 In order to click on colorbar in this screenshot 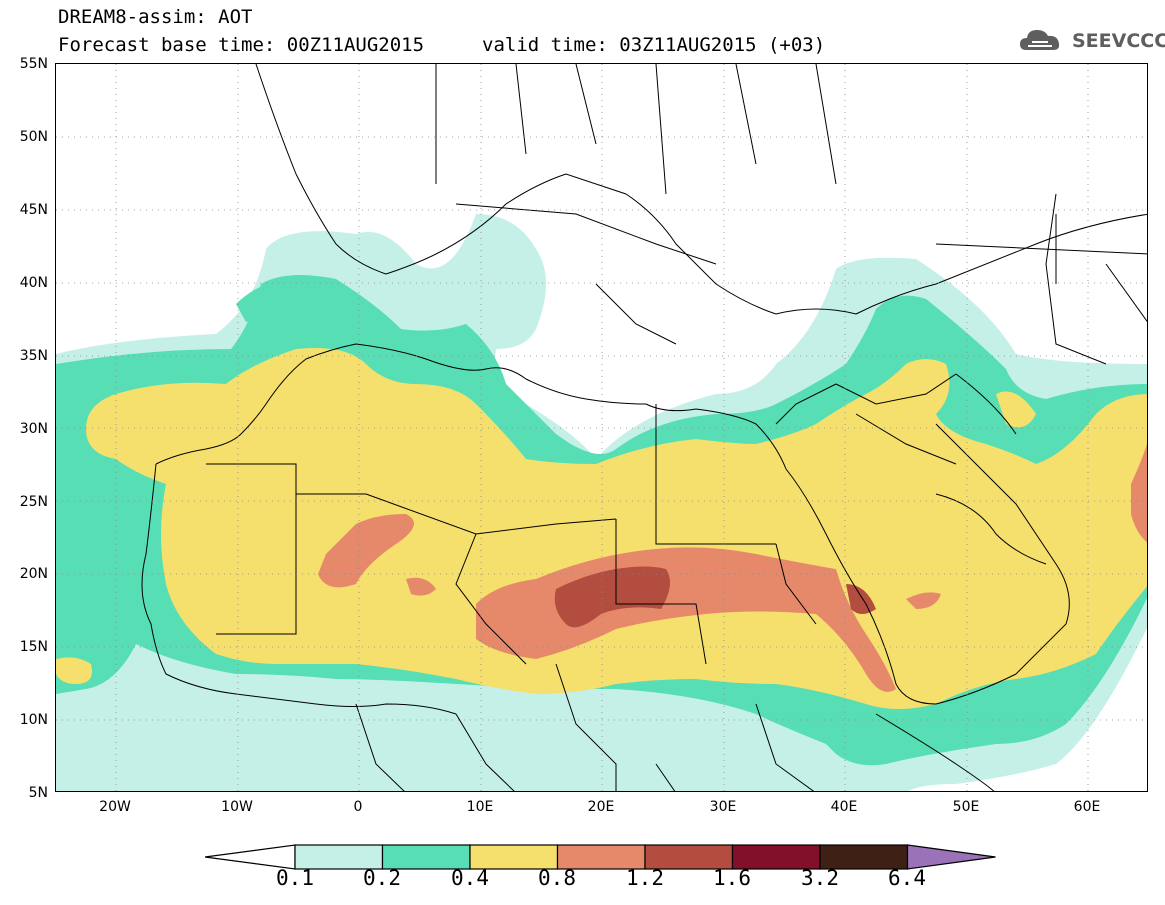, I will do `click(600, 857)`.